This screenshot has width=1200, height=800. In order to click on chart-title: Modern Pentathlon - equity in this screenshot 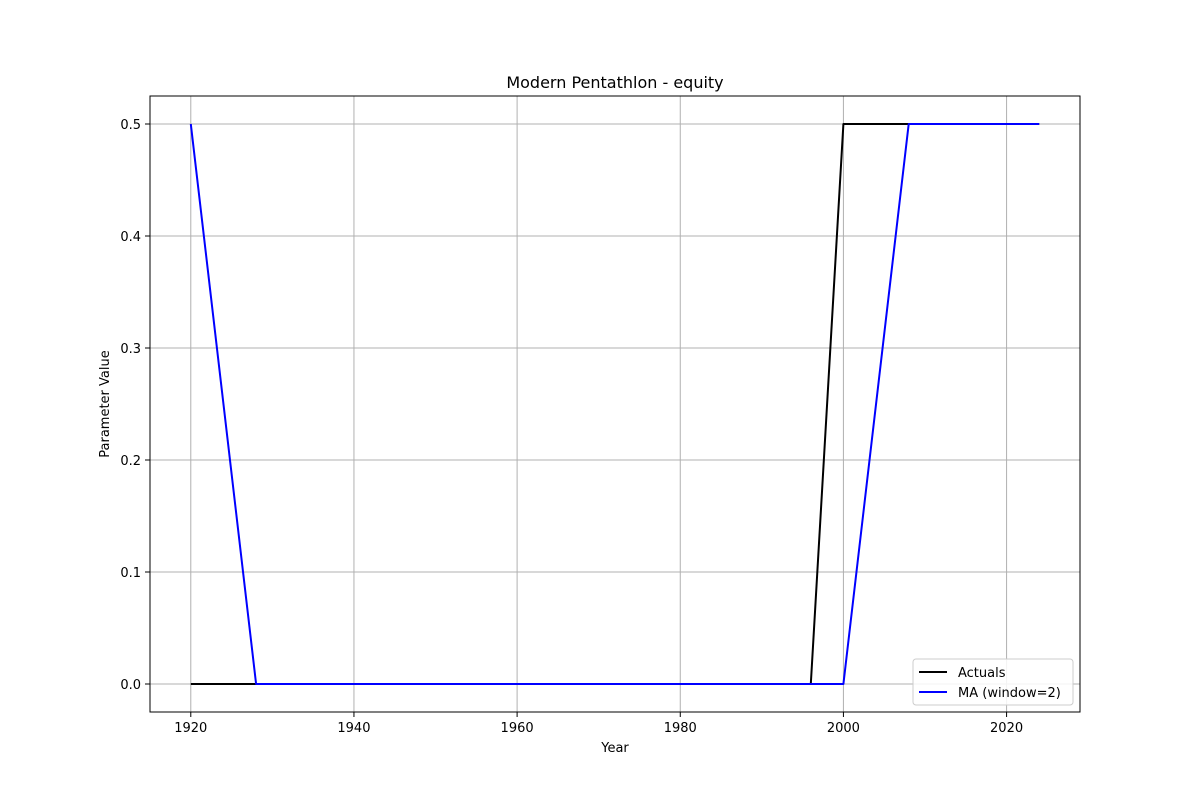, I will do `click(614, 82)`.